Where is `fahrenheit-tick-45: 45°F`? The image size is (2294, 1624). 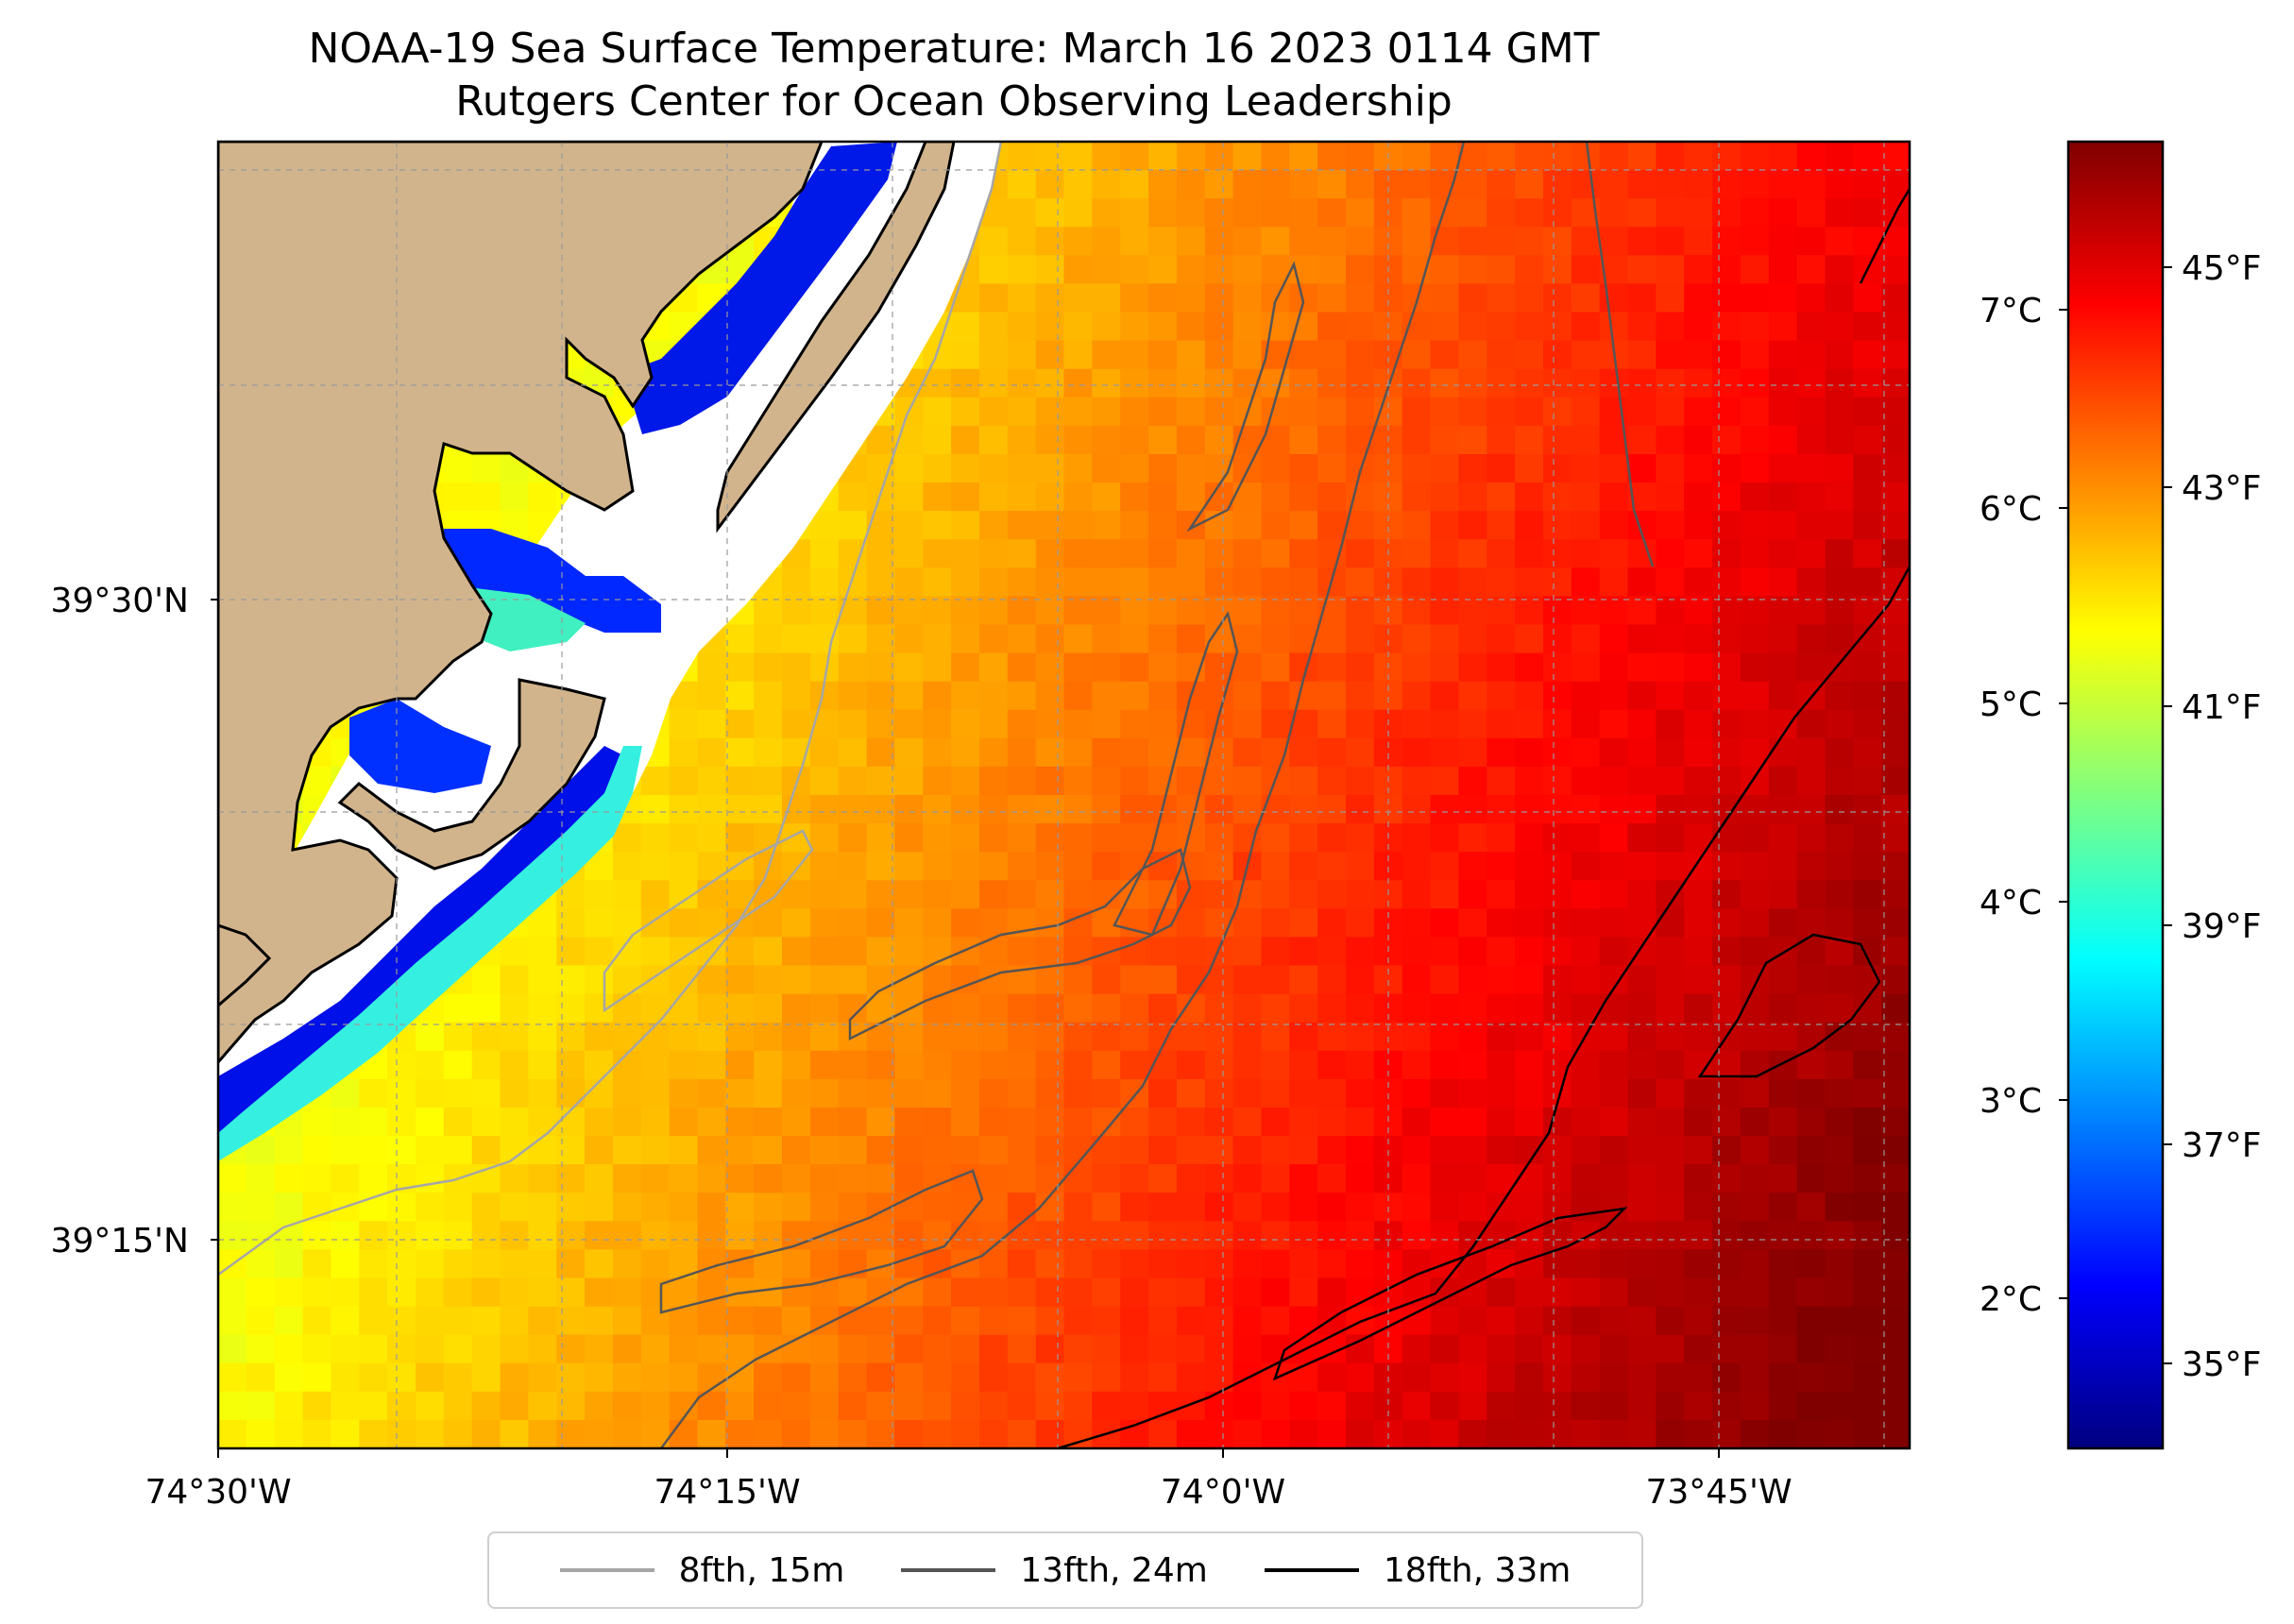
fahrenheit-tick-45: 45°F is located at coordinates (2222, 268).